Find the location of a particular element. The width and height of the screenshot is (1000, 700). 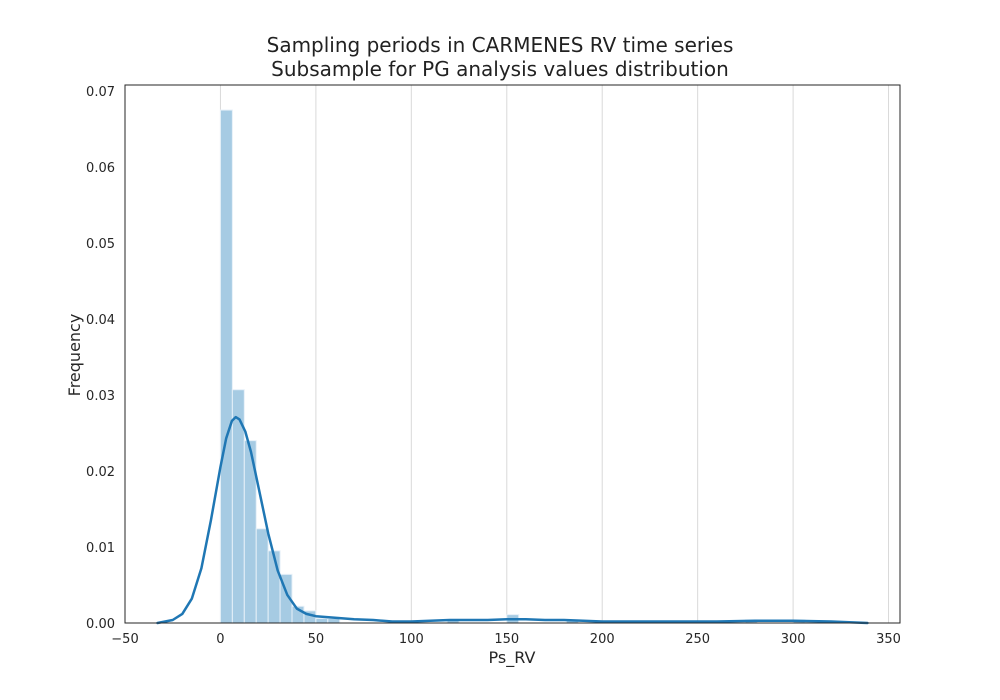

x-tick-label: 0 is located at coordinates (220, 639).